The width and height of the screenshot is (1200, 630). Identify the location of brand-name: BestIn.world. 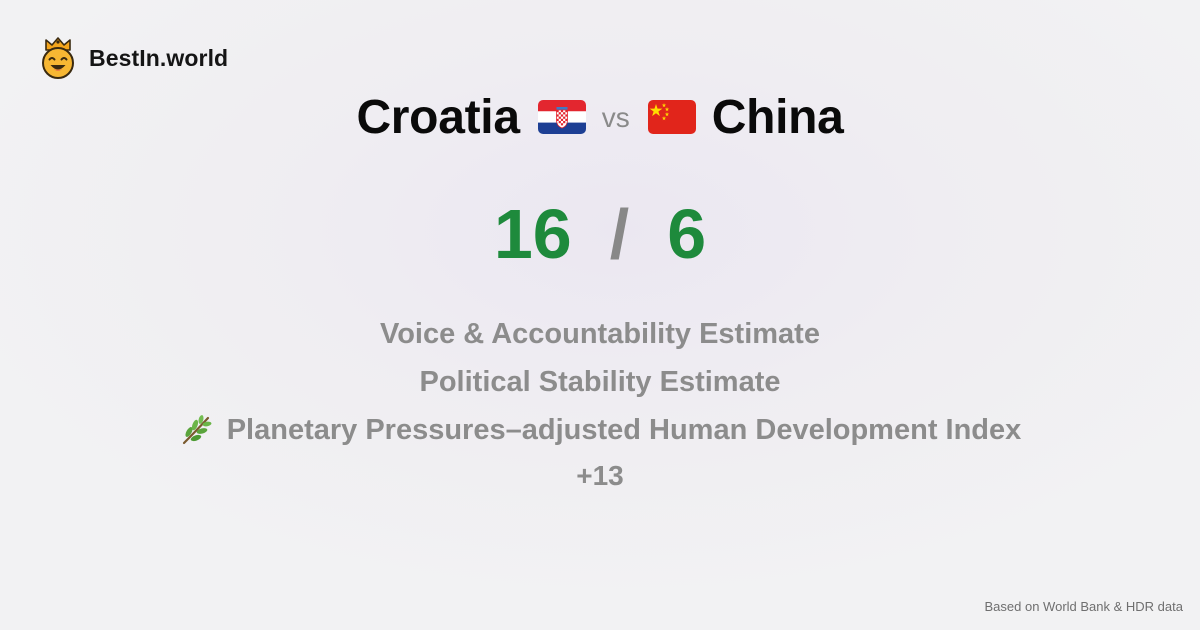
(159, 57).